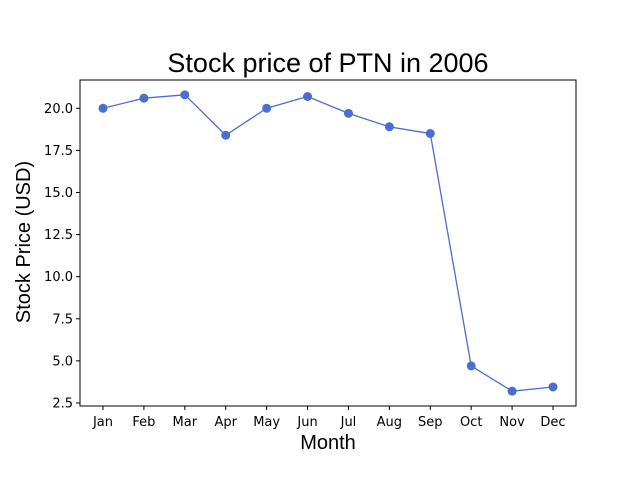 The image size is (640, 480). Describe the element at coordinates (430, 134) in the screenshot. I see `data-point-sep` at that location.